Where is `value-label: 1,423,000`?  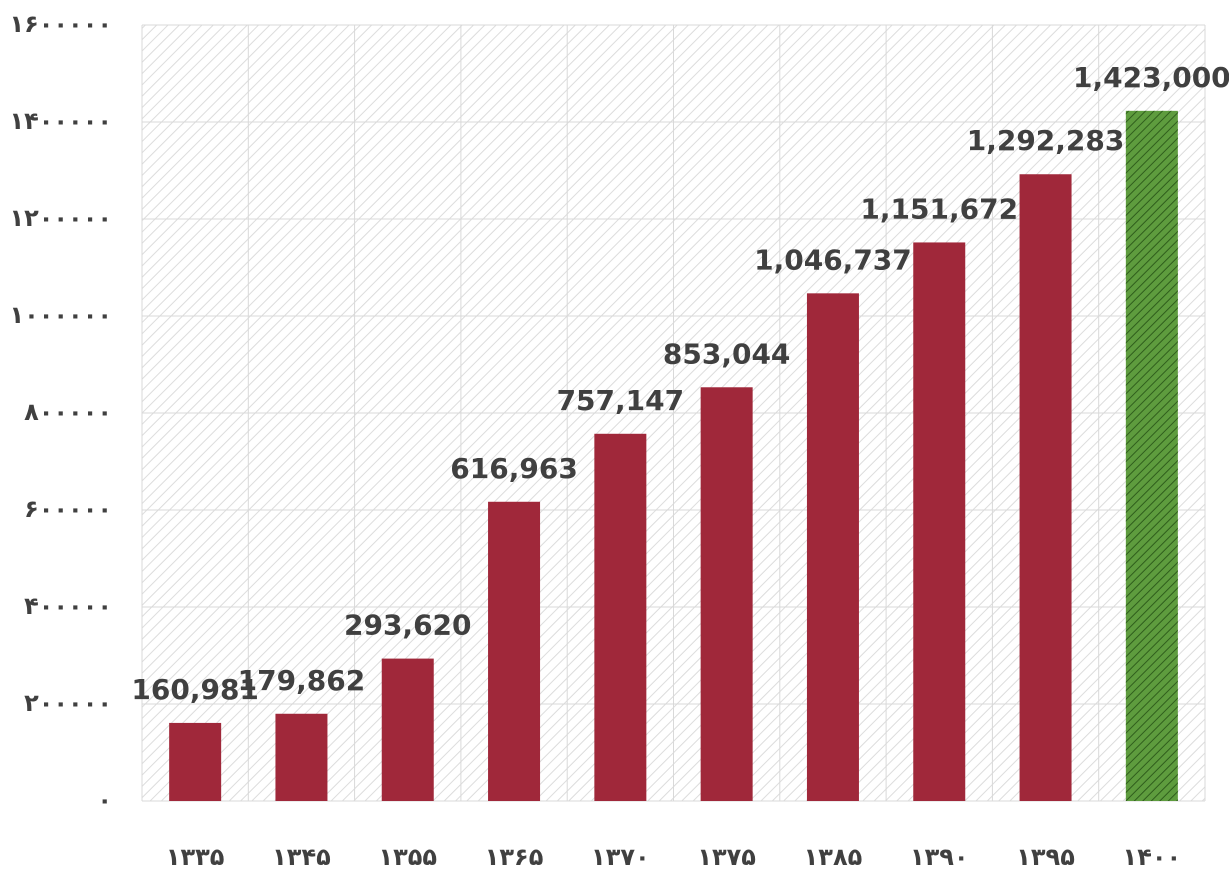 value-label: 1,423,000 is located at coordinates (1151, 77).